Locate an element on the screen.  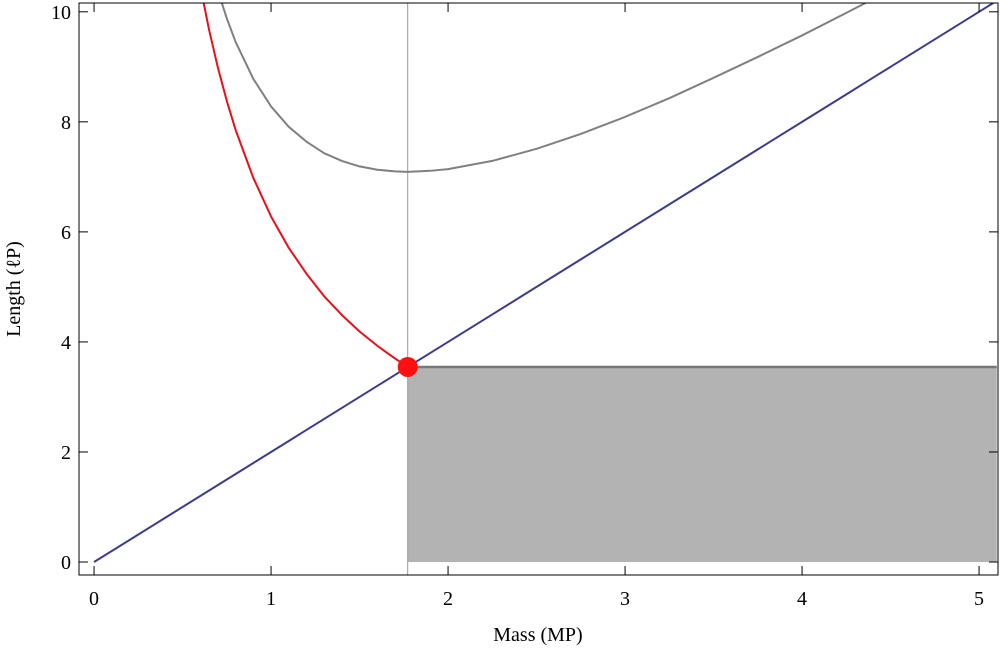
y-tick-label: 10 is located at coordinates (61, 13).